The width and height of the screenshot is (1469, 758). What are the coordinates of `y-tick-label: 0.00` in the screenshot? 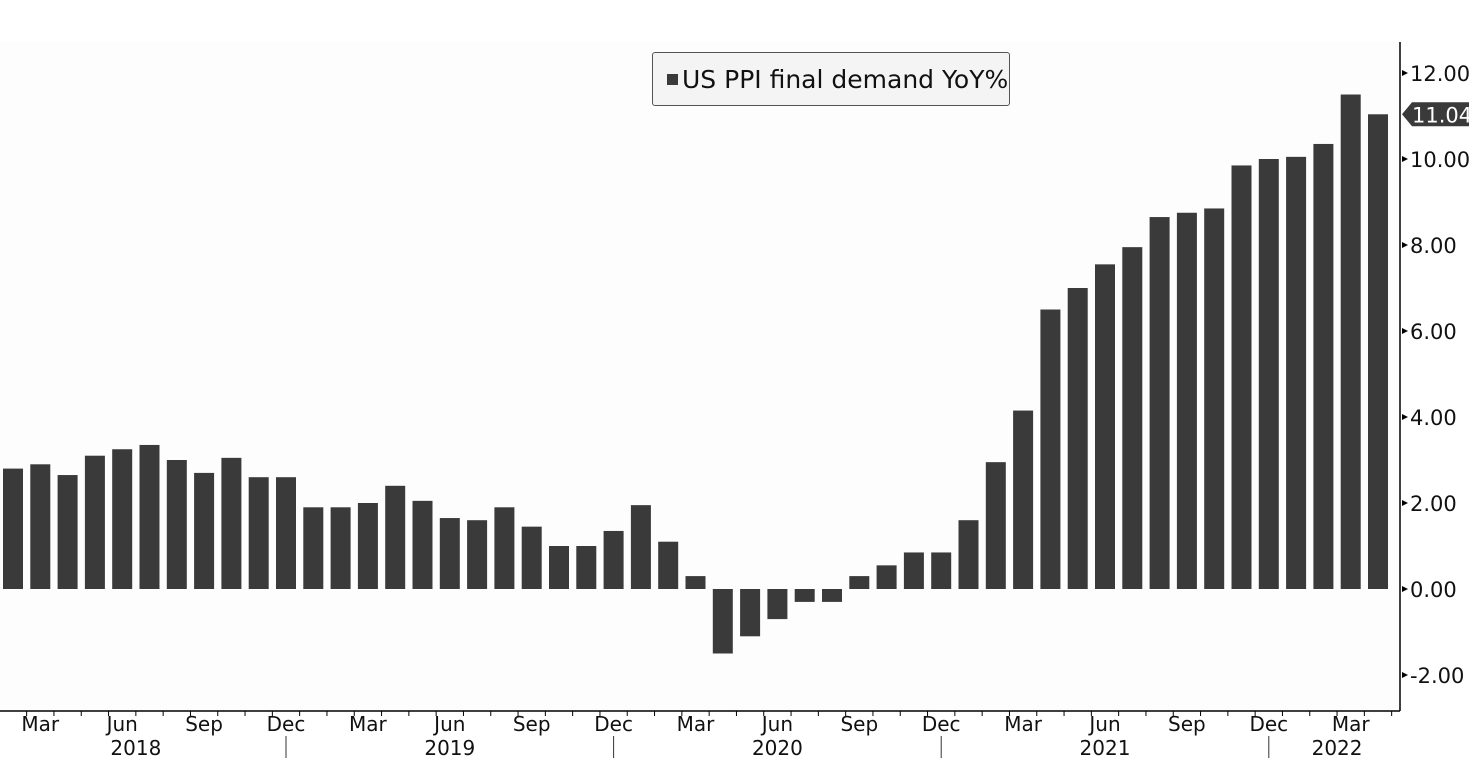 It's located at (1433, 590).